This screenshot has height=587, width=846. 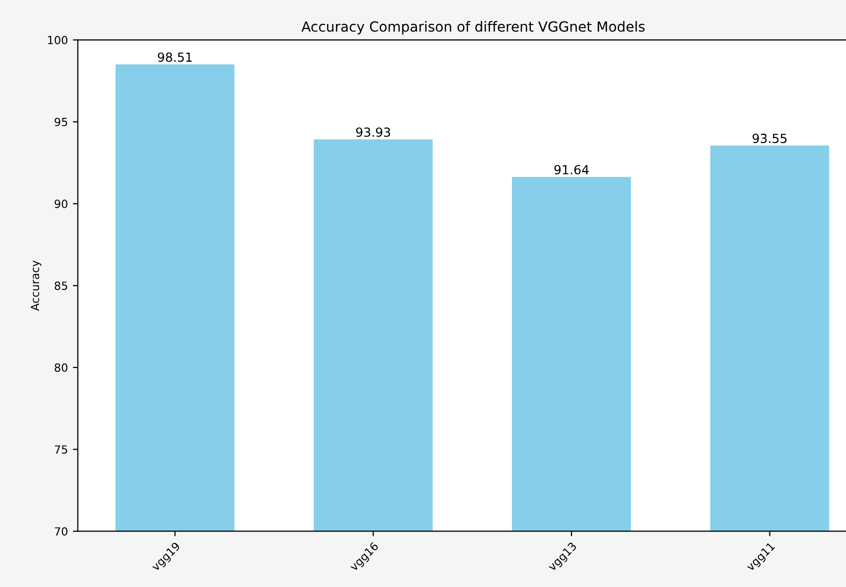 I want to click on y-tick-label: 75, so click(x=61, y=449).